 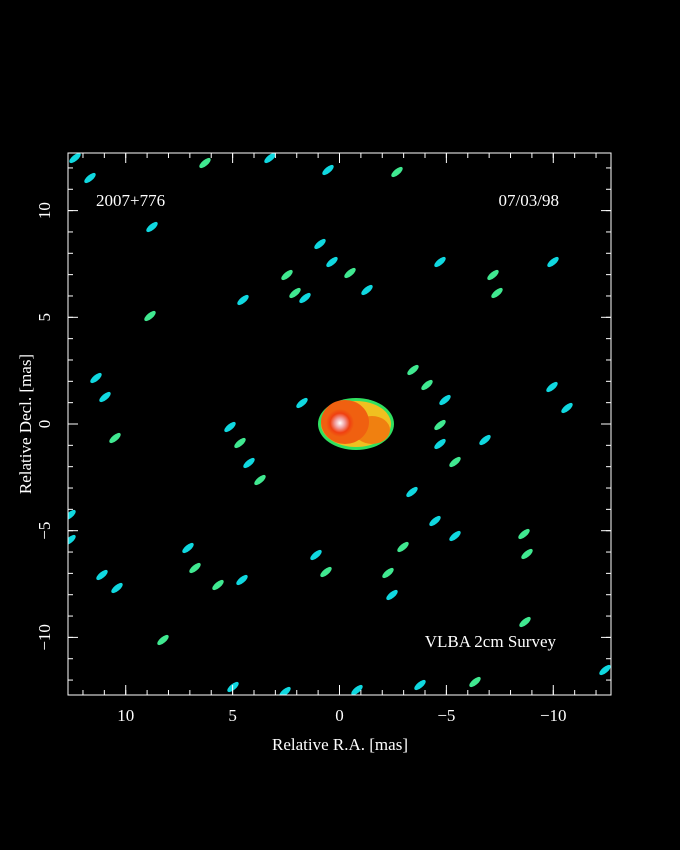 I want to click on x-tick-label: 10, so click(x=125, y=715).